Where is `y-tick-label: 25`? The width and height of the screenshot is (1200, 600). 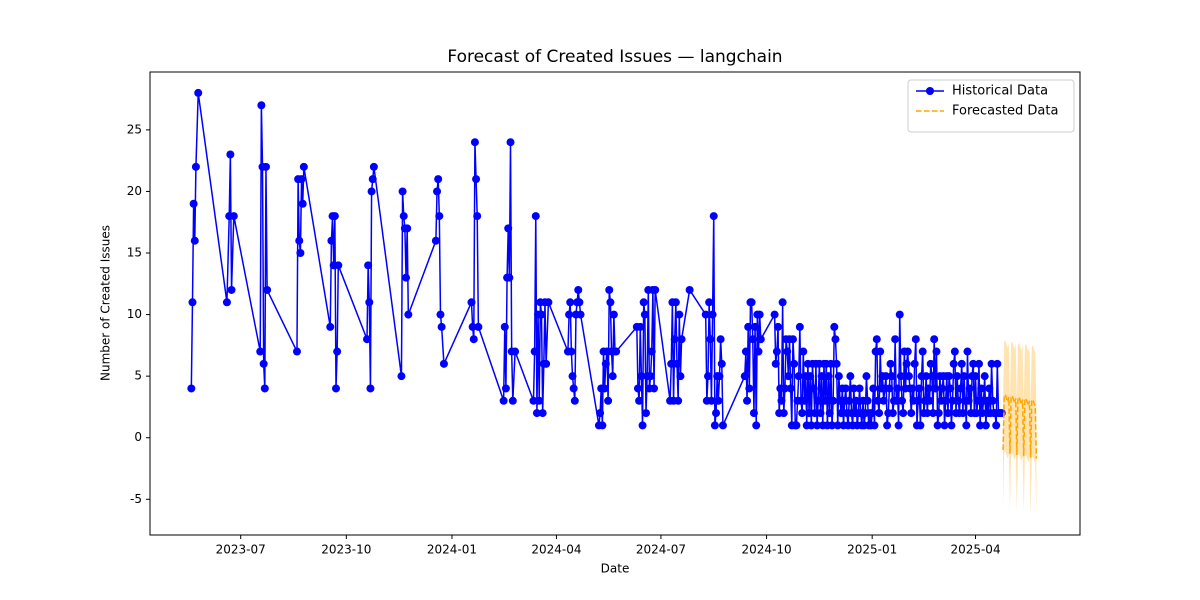
y-tick-label: 25 is located at coordinates (134, 129).